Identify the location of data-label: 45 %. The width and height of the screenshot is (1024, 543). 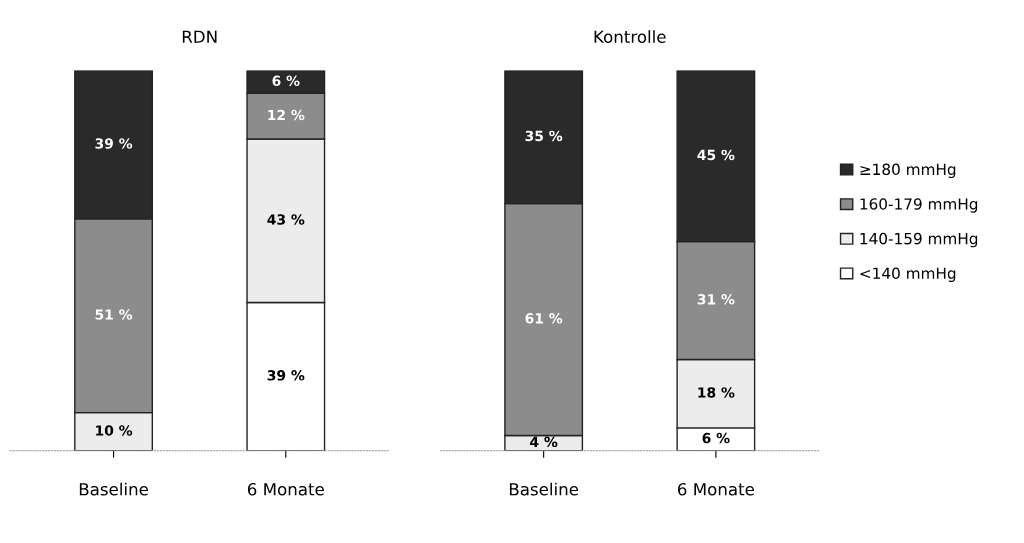
(716, 155).